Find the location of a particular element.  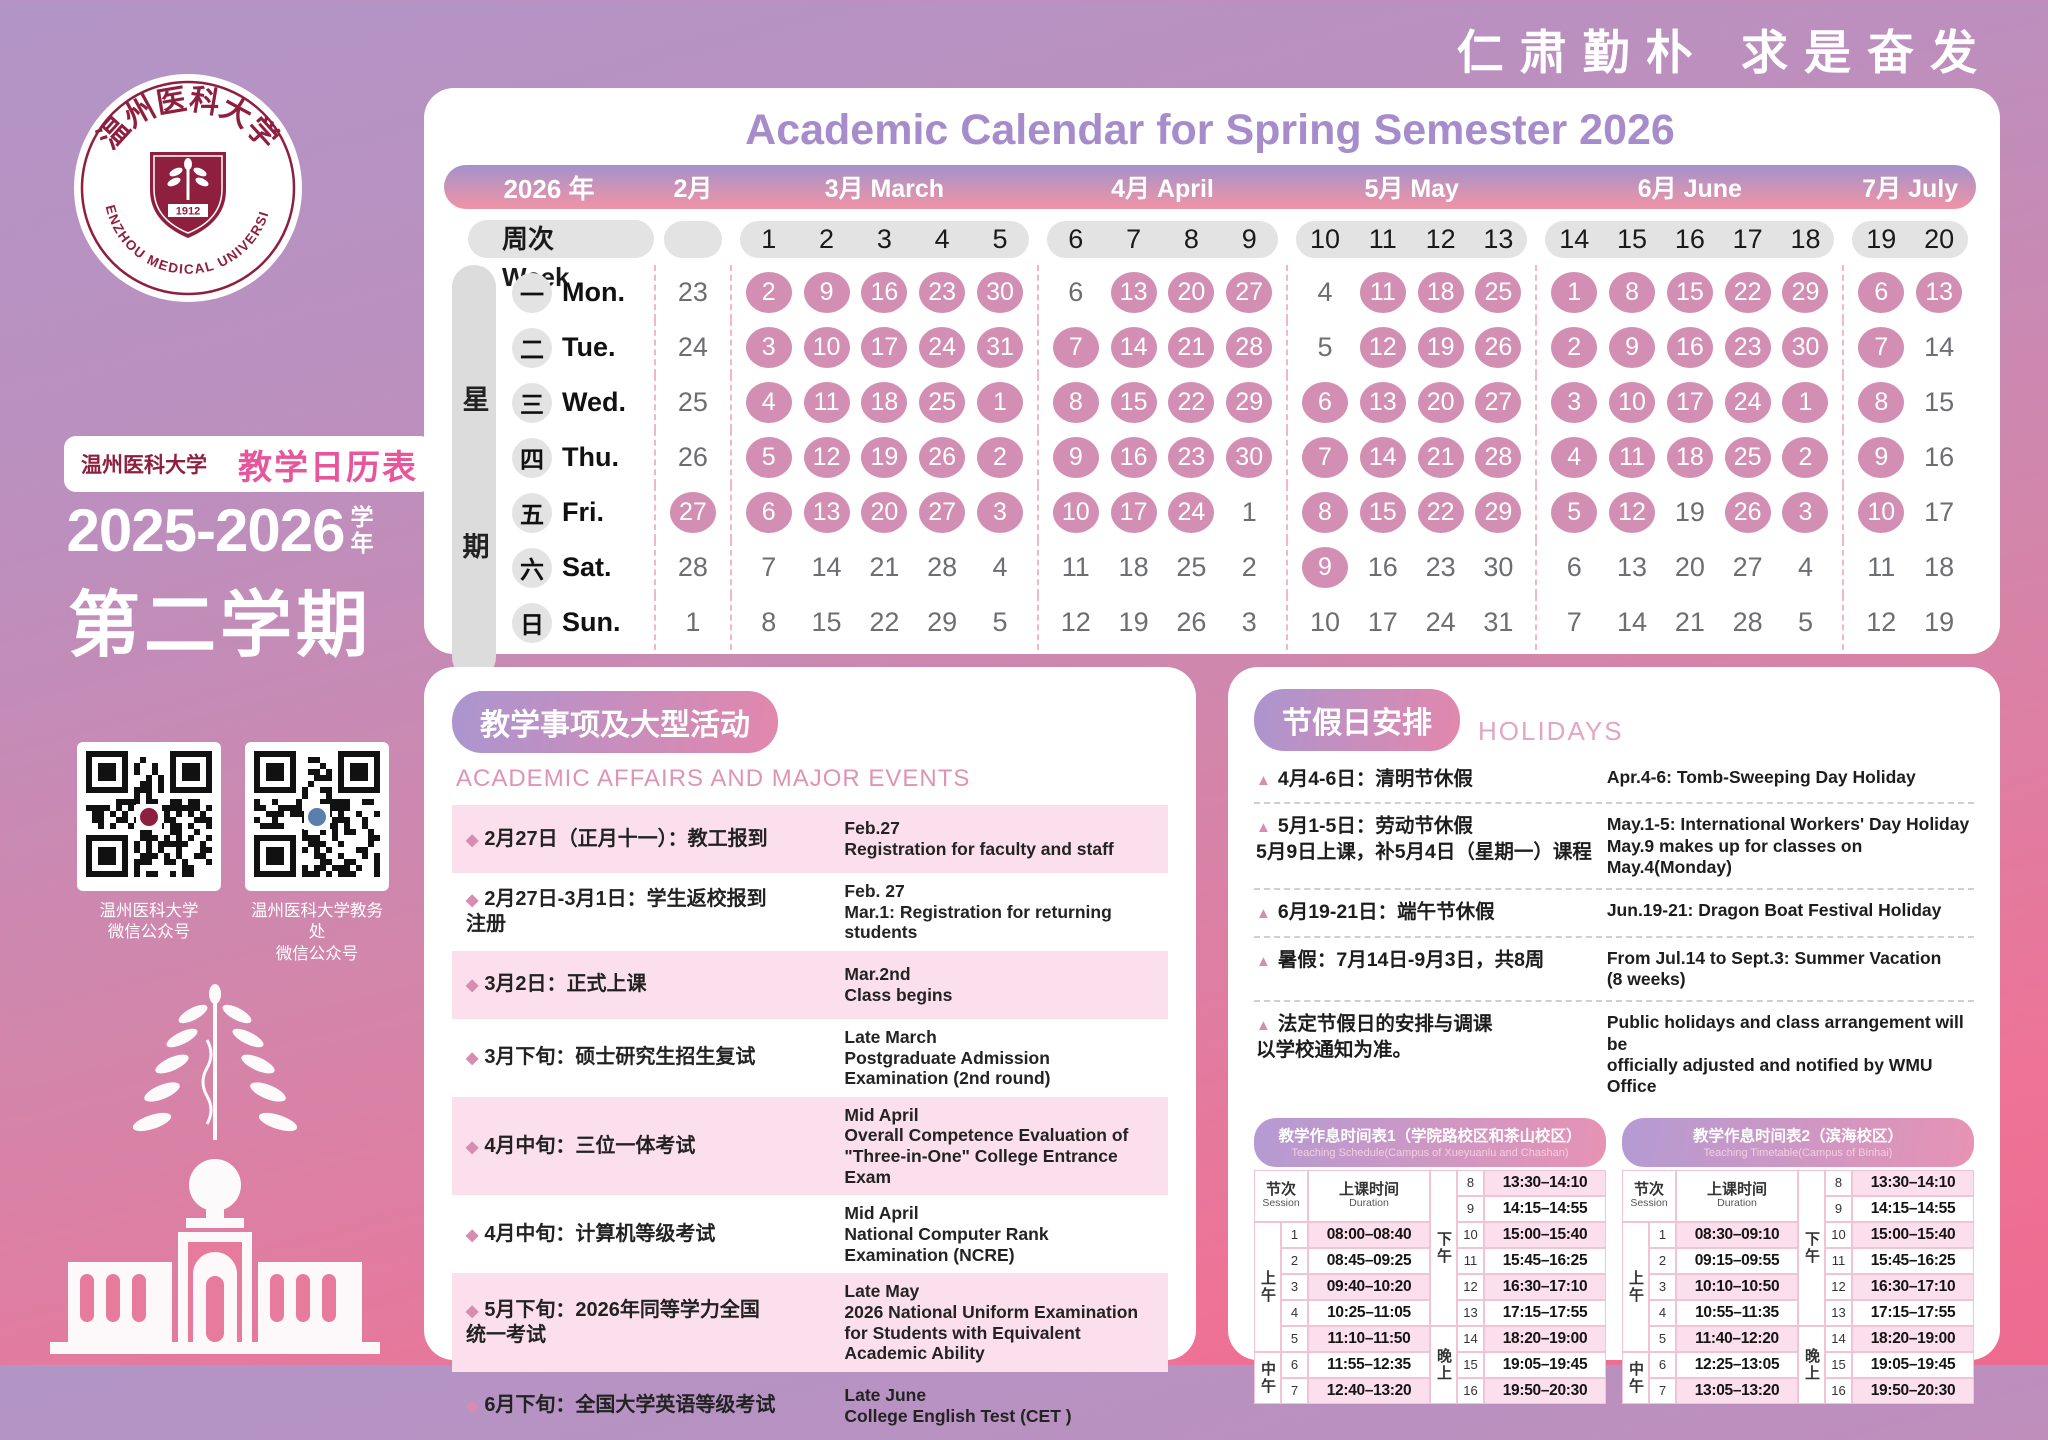

session-time: 10:25–11:05 is located at coordinates (1369, 1312).